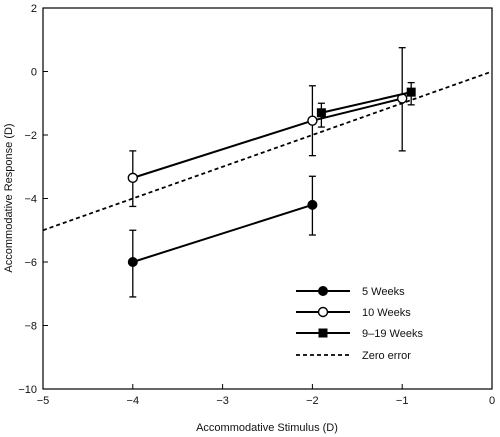  What do you see at coordinates (27, 390) in the screenshot?
I see `y-tick-label: −10` at bounding box center [27, 390].